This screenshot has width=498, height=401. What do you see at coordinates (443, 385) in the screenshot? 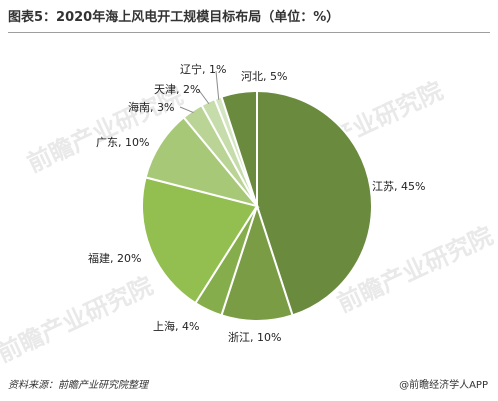
I see `brand-credit: @前瞻经济学人APP` at bounding box center [443, 385].